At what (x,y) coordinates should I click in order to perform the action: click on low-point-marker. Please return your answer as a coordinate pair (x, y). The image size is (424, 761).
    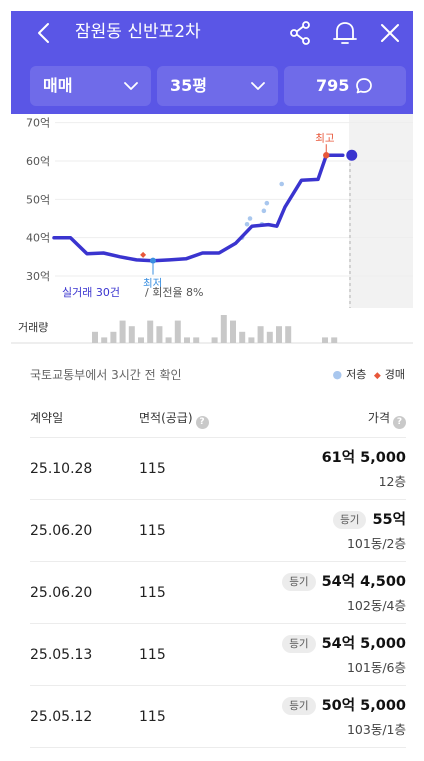
    Looking at the image, I should click on (153, 260).